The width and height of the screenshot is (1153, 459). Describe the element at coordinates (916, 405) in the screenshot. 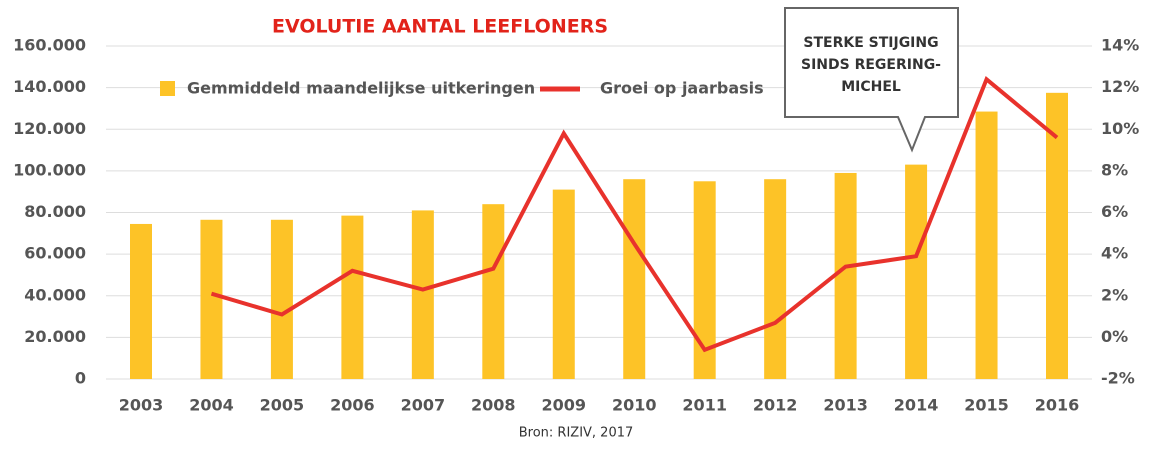

I see `x-tick-label: 2014` at that location.